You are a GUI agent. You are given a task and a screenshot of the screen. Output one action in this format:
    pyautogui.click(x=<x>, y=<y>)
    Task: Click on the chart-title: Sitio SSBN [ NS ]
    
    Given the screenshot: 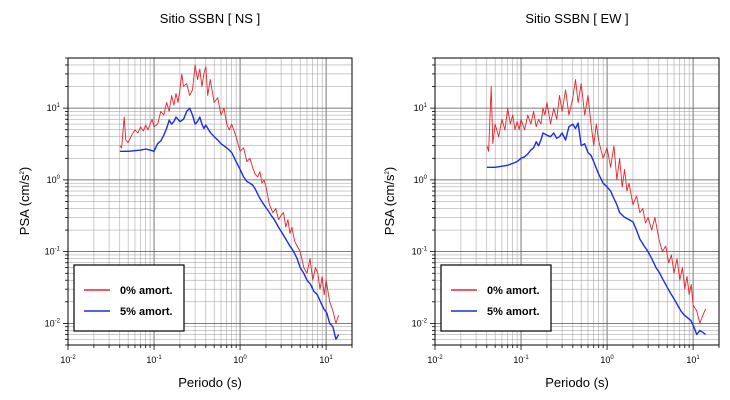 What is the action you would take?
    pyautogui.click(x=210, y=18)
    